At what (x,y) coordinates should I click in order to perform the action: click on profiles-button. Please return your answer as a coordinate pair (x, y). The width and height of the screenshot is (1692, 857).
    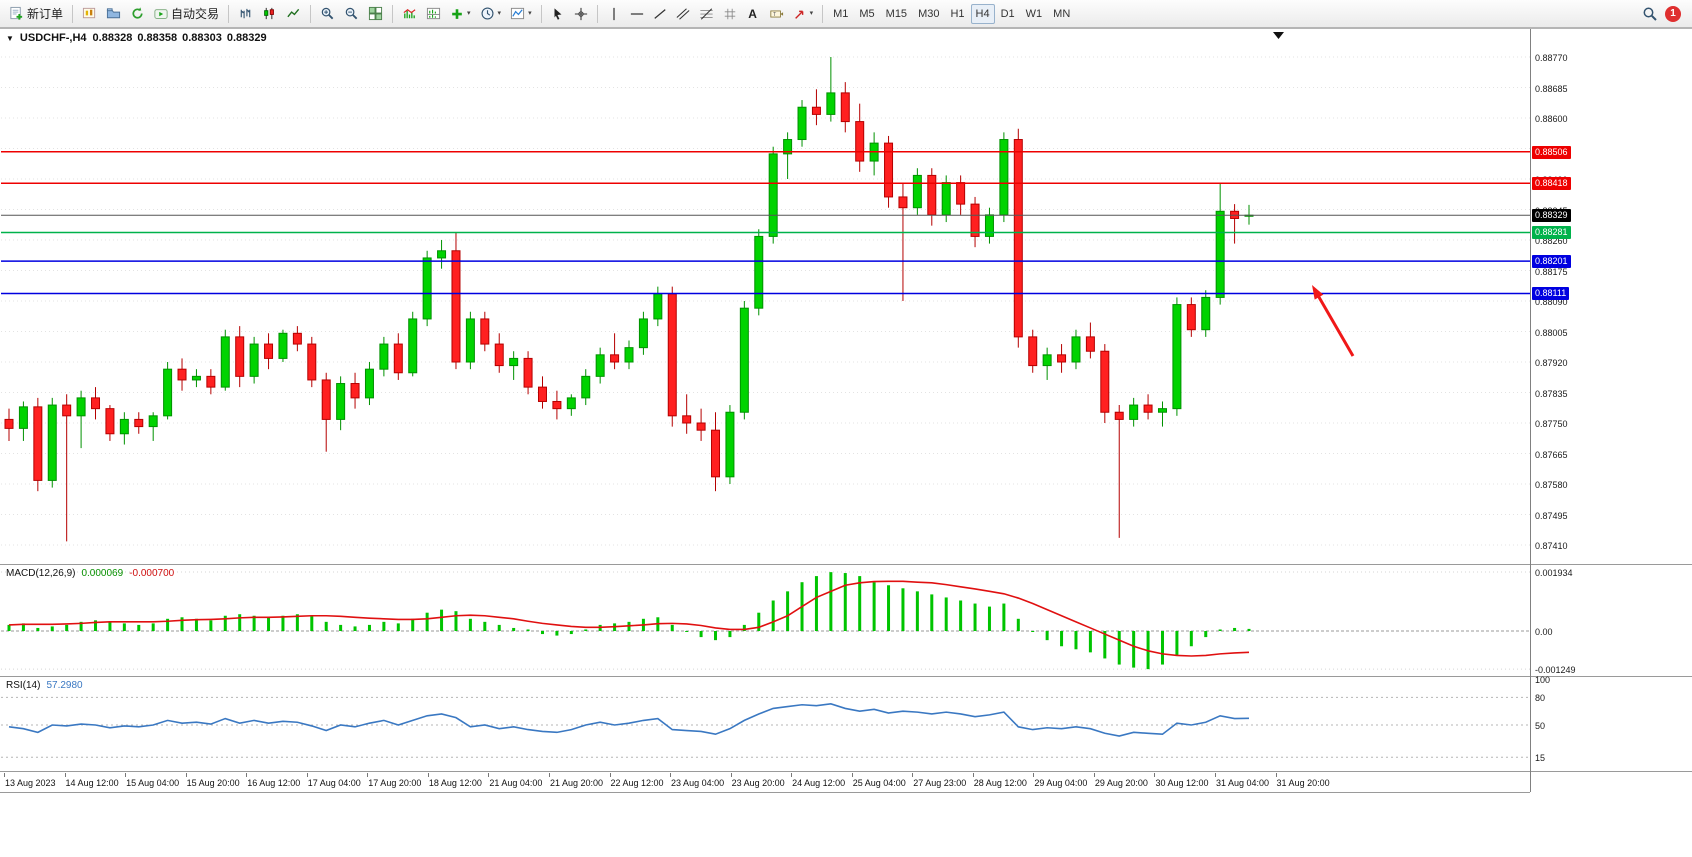
    Looking at the image, I should click on (113, 14).